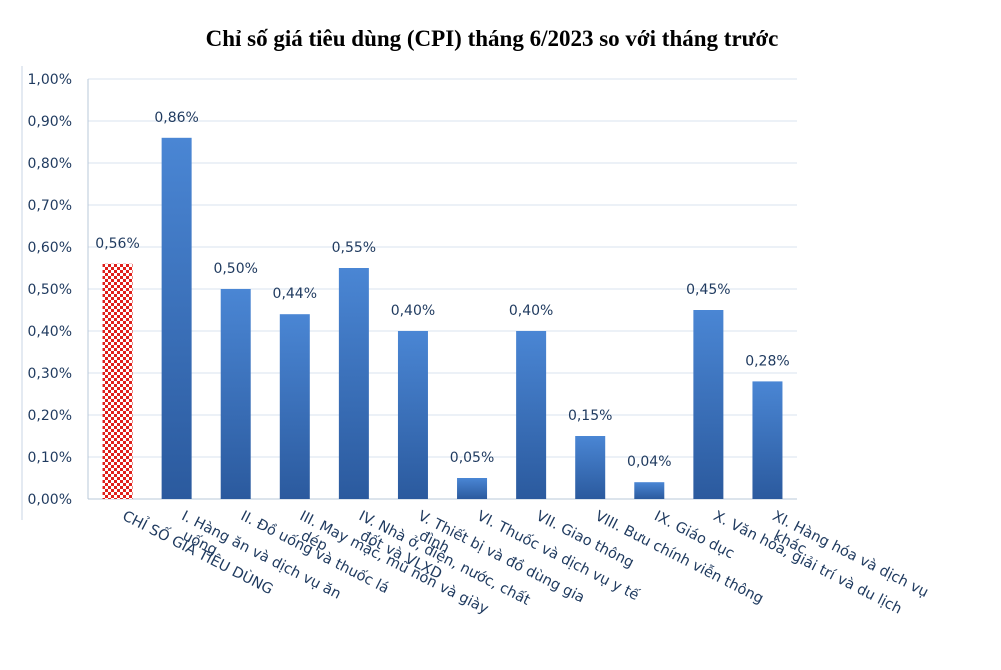 The width and height of the screenshot is (1001, 670). What do you see at coordinates (117, 381) in the screenshot?
I see `bar-cpi-total` at bounding box center [117, 381].